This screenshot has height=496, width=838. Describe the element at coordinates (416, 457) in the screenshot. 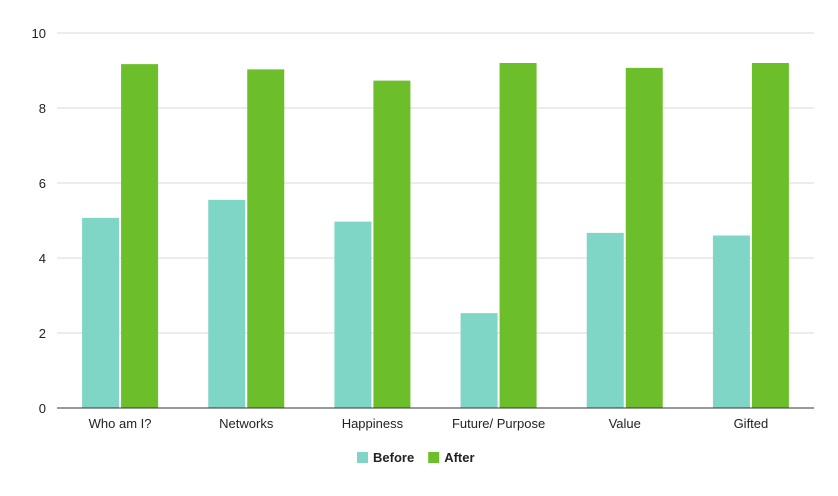

I see `legend: Before After` at that location.